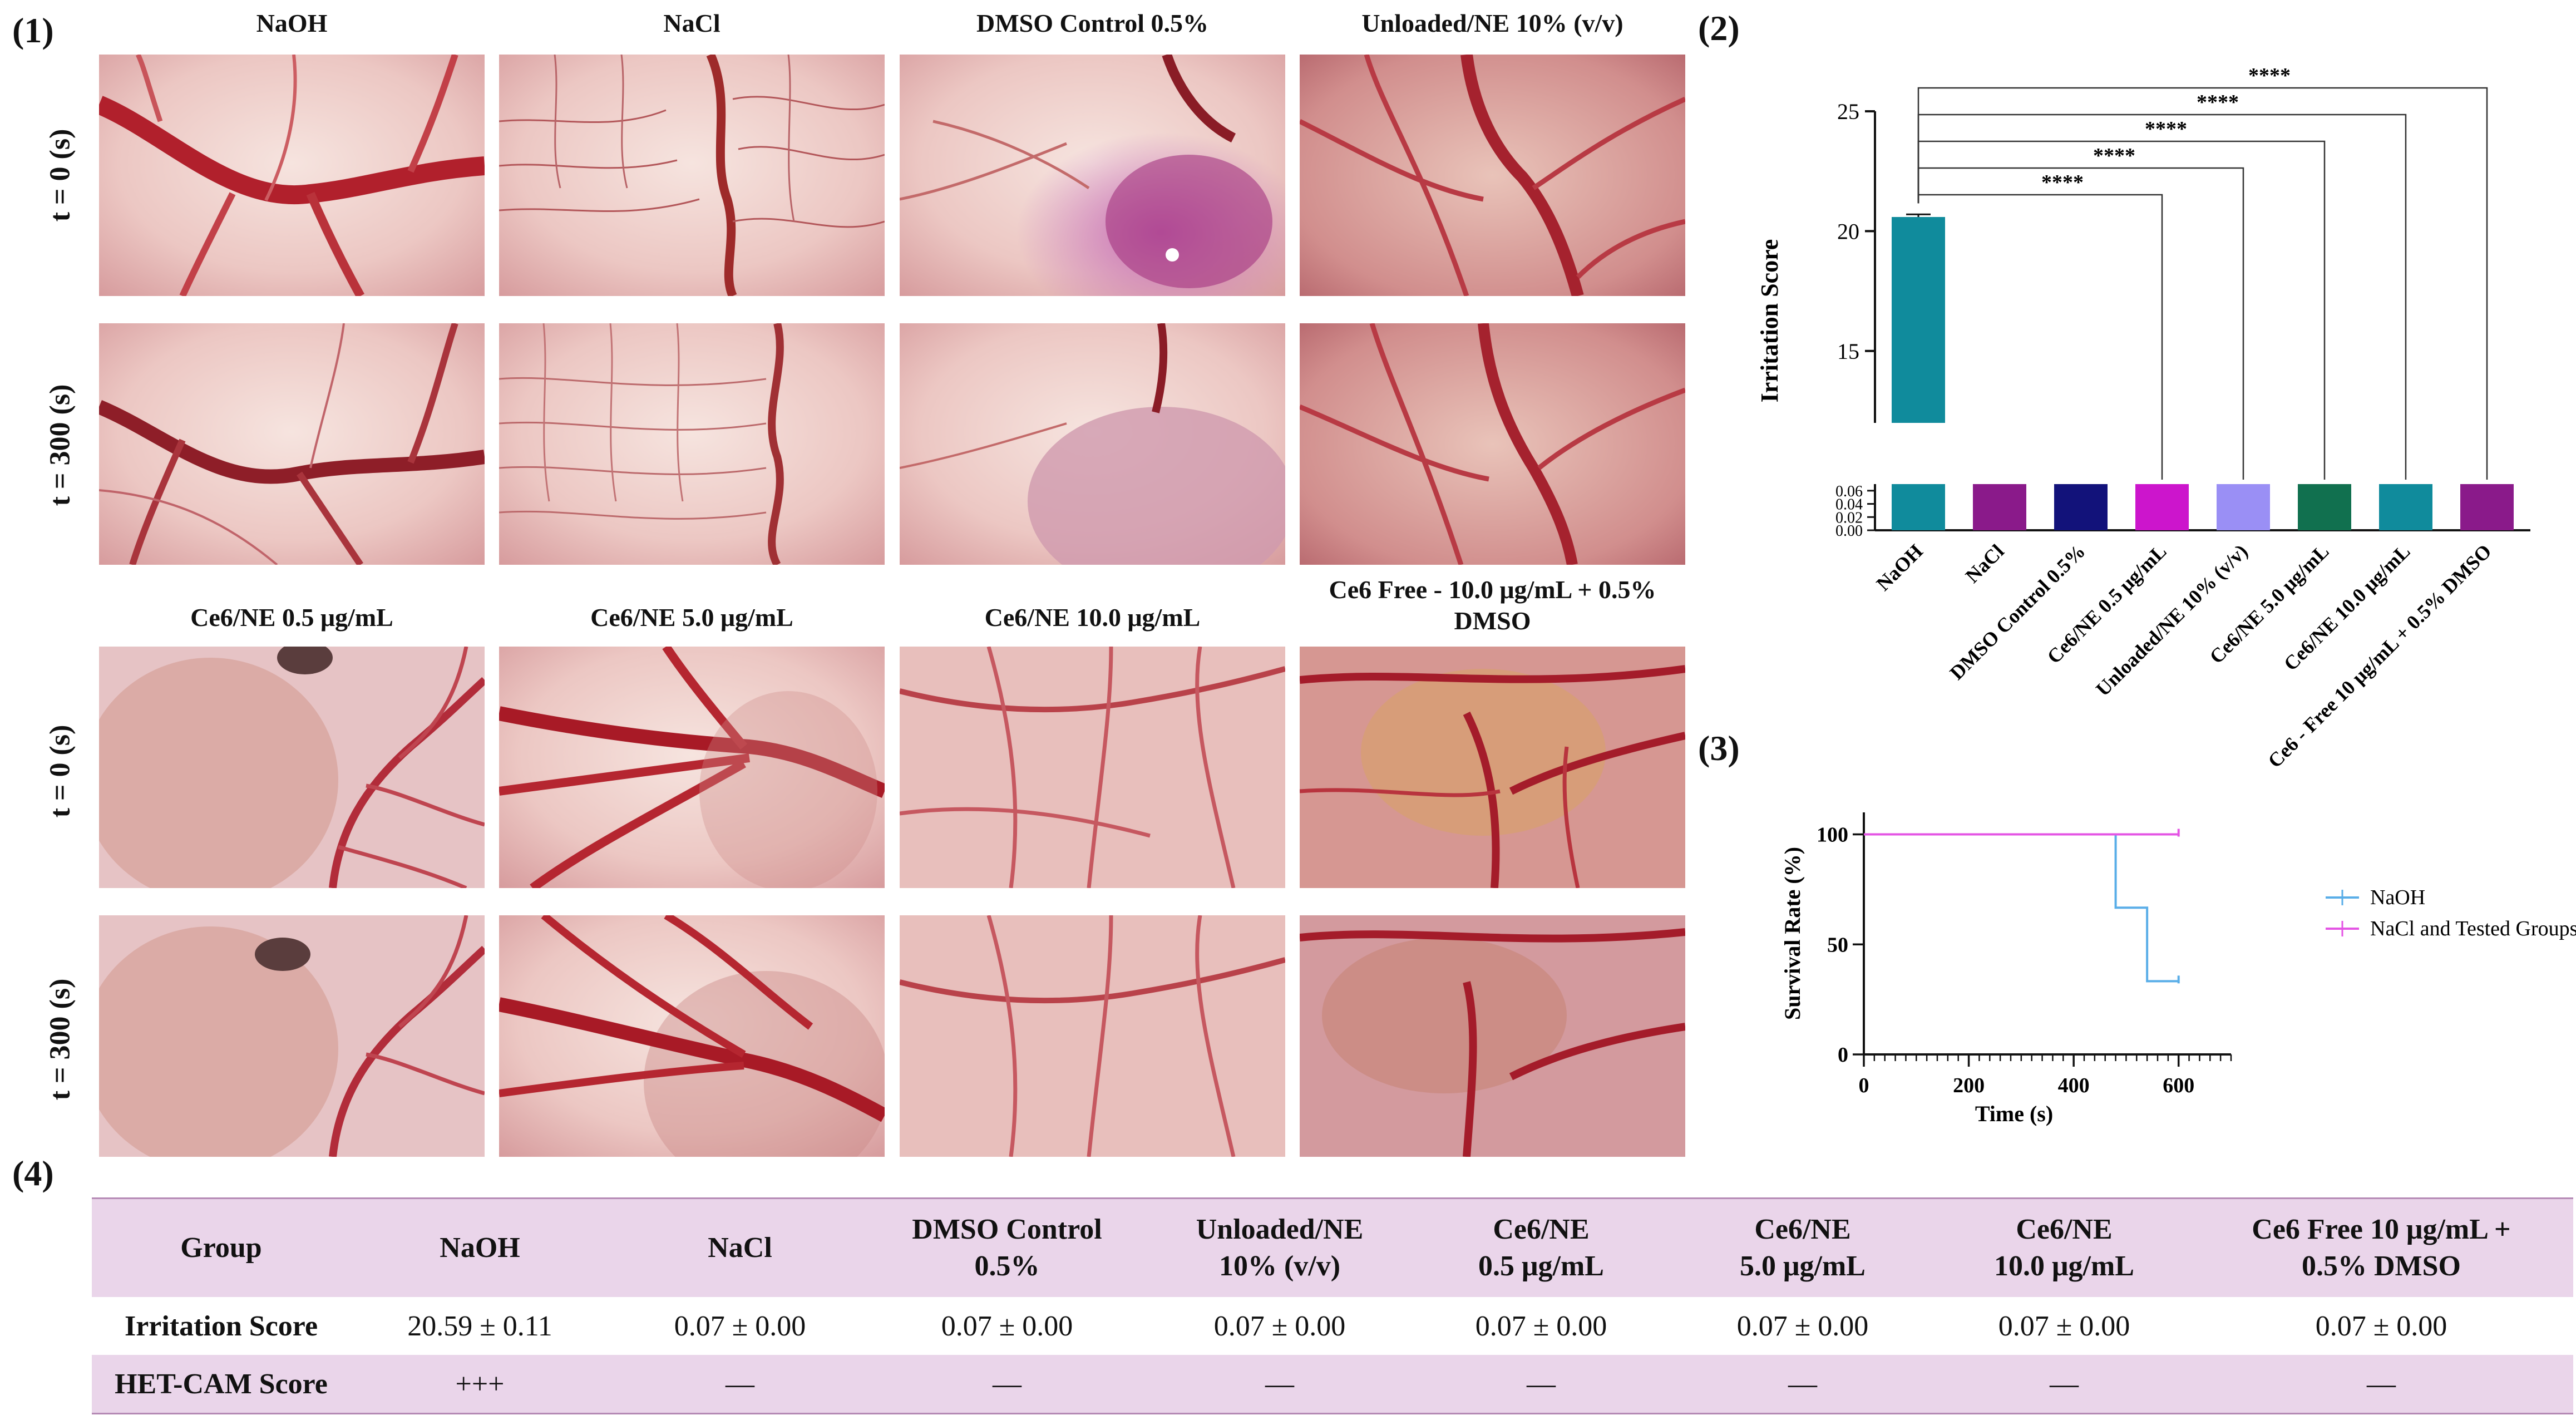 The height and width of the screenshot is (1420, 2576). I want to click on x-tick-label: 400, so click(2074, 1085).